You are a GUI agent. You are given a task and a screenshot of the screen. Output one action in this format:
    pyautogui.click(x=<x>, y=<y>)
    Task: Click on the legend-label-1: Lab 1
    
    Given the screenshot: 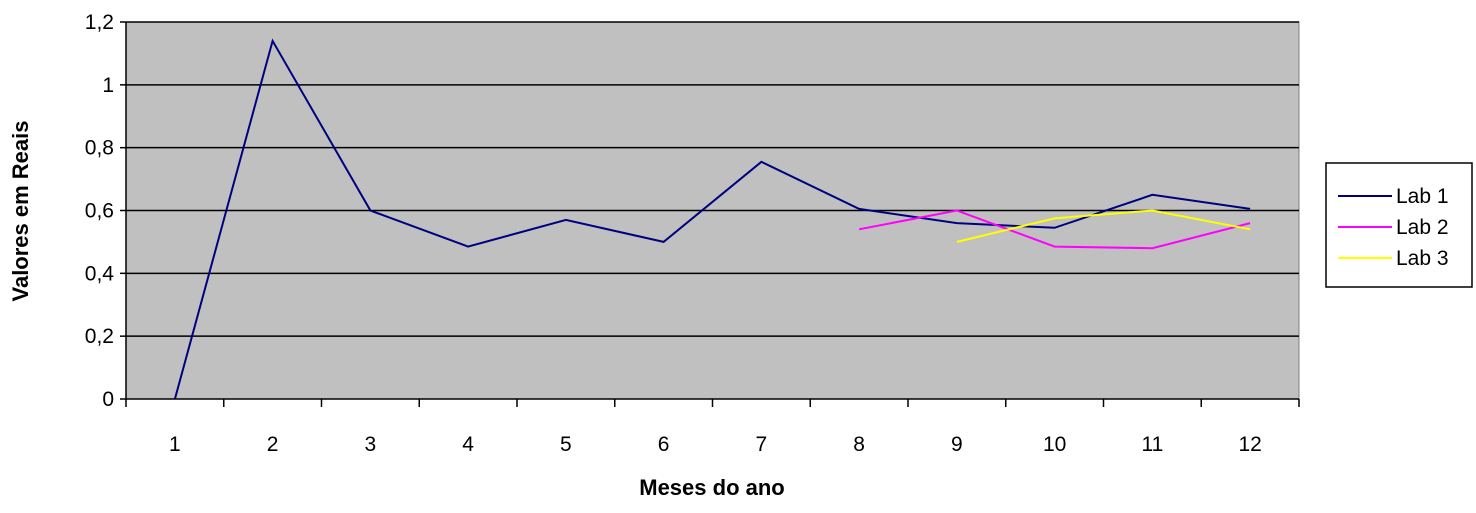 What is the action you would take?
    pyautogui.click(x=1422, y=196)
    